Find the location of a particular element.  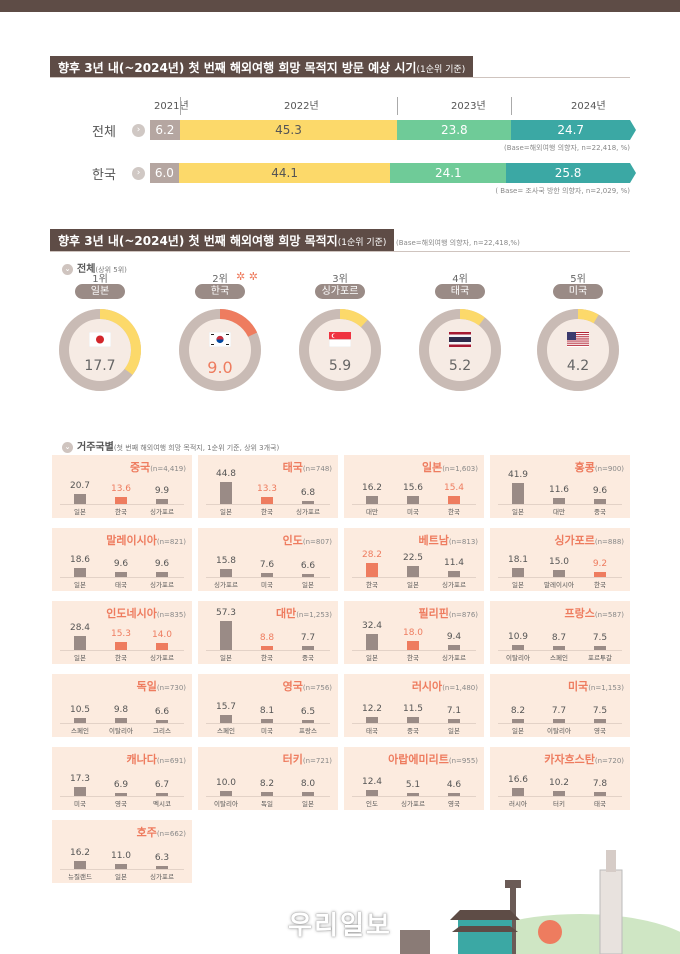

country-card: 프랑스(n=587) 10.9 이탈리아 8.7 스페인 7.5 포르투갈 is located at coordinates (560, 632).